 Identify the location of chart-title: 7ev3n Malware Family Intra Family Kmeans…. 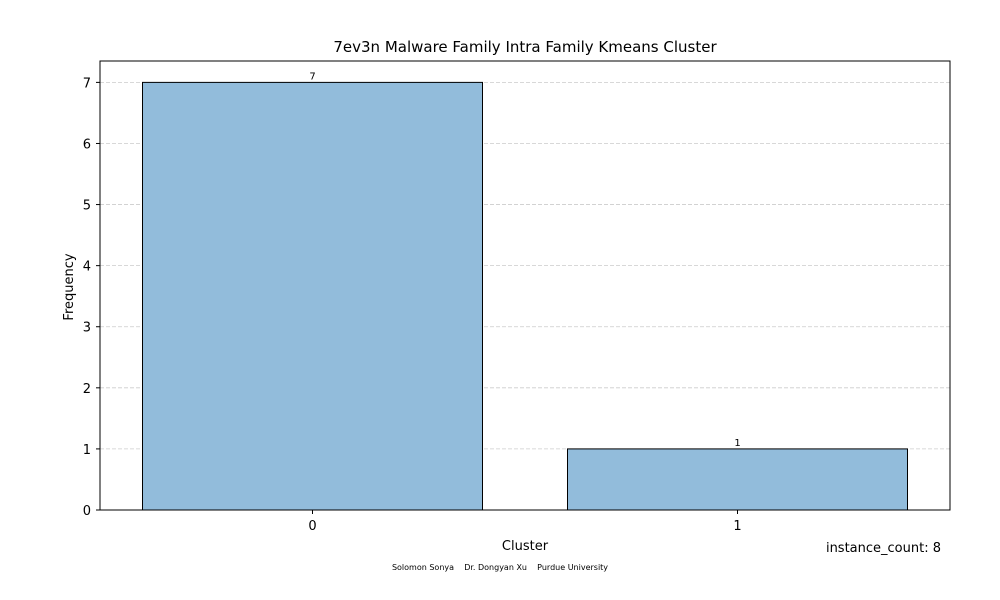
(525, 47).